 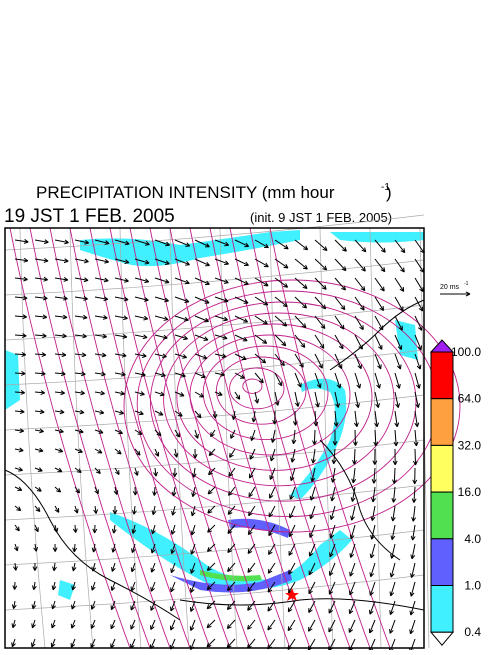 What do you see at coordinates (179, 438) in the screenshot?
I see `meridian` at bounding box center [179, 438].